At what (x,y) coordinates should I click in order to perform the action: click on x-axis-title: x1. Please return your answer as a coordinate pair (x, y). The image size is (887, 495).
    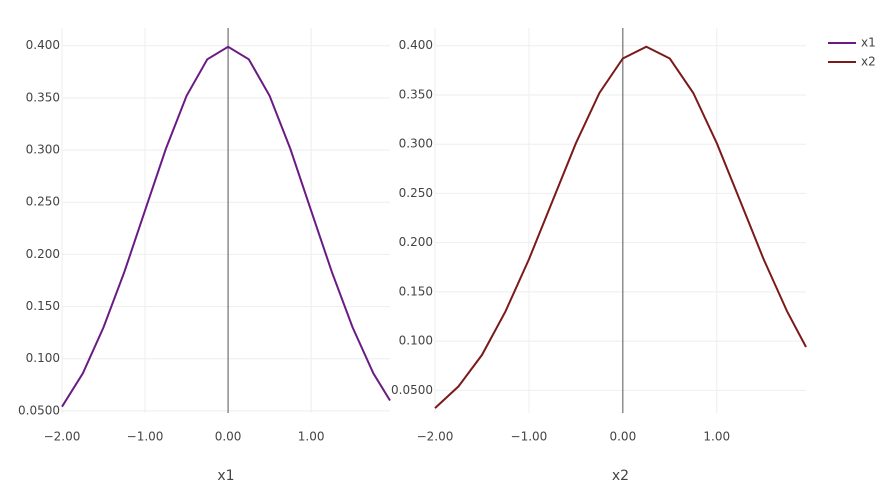
    Looking at the image, I should click on (225, 476).